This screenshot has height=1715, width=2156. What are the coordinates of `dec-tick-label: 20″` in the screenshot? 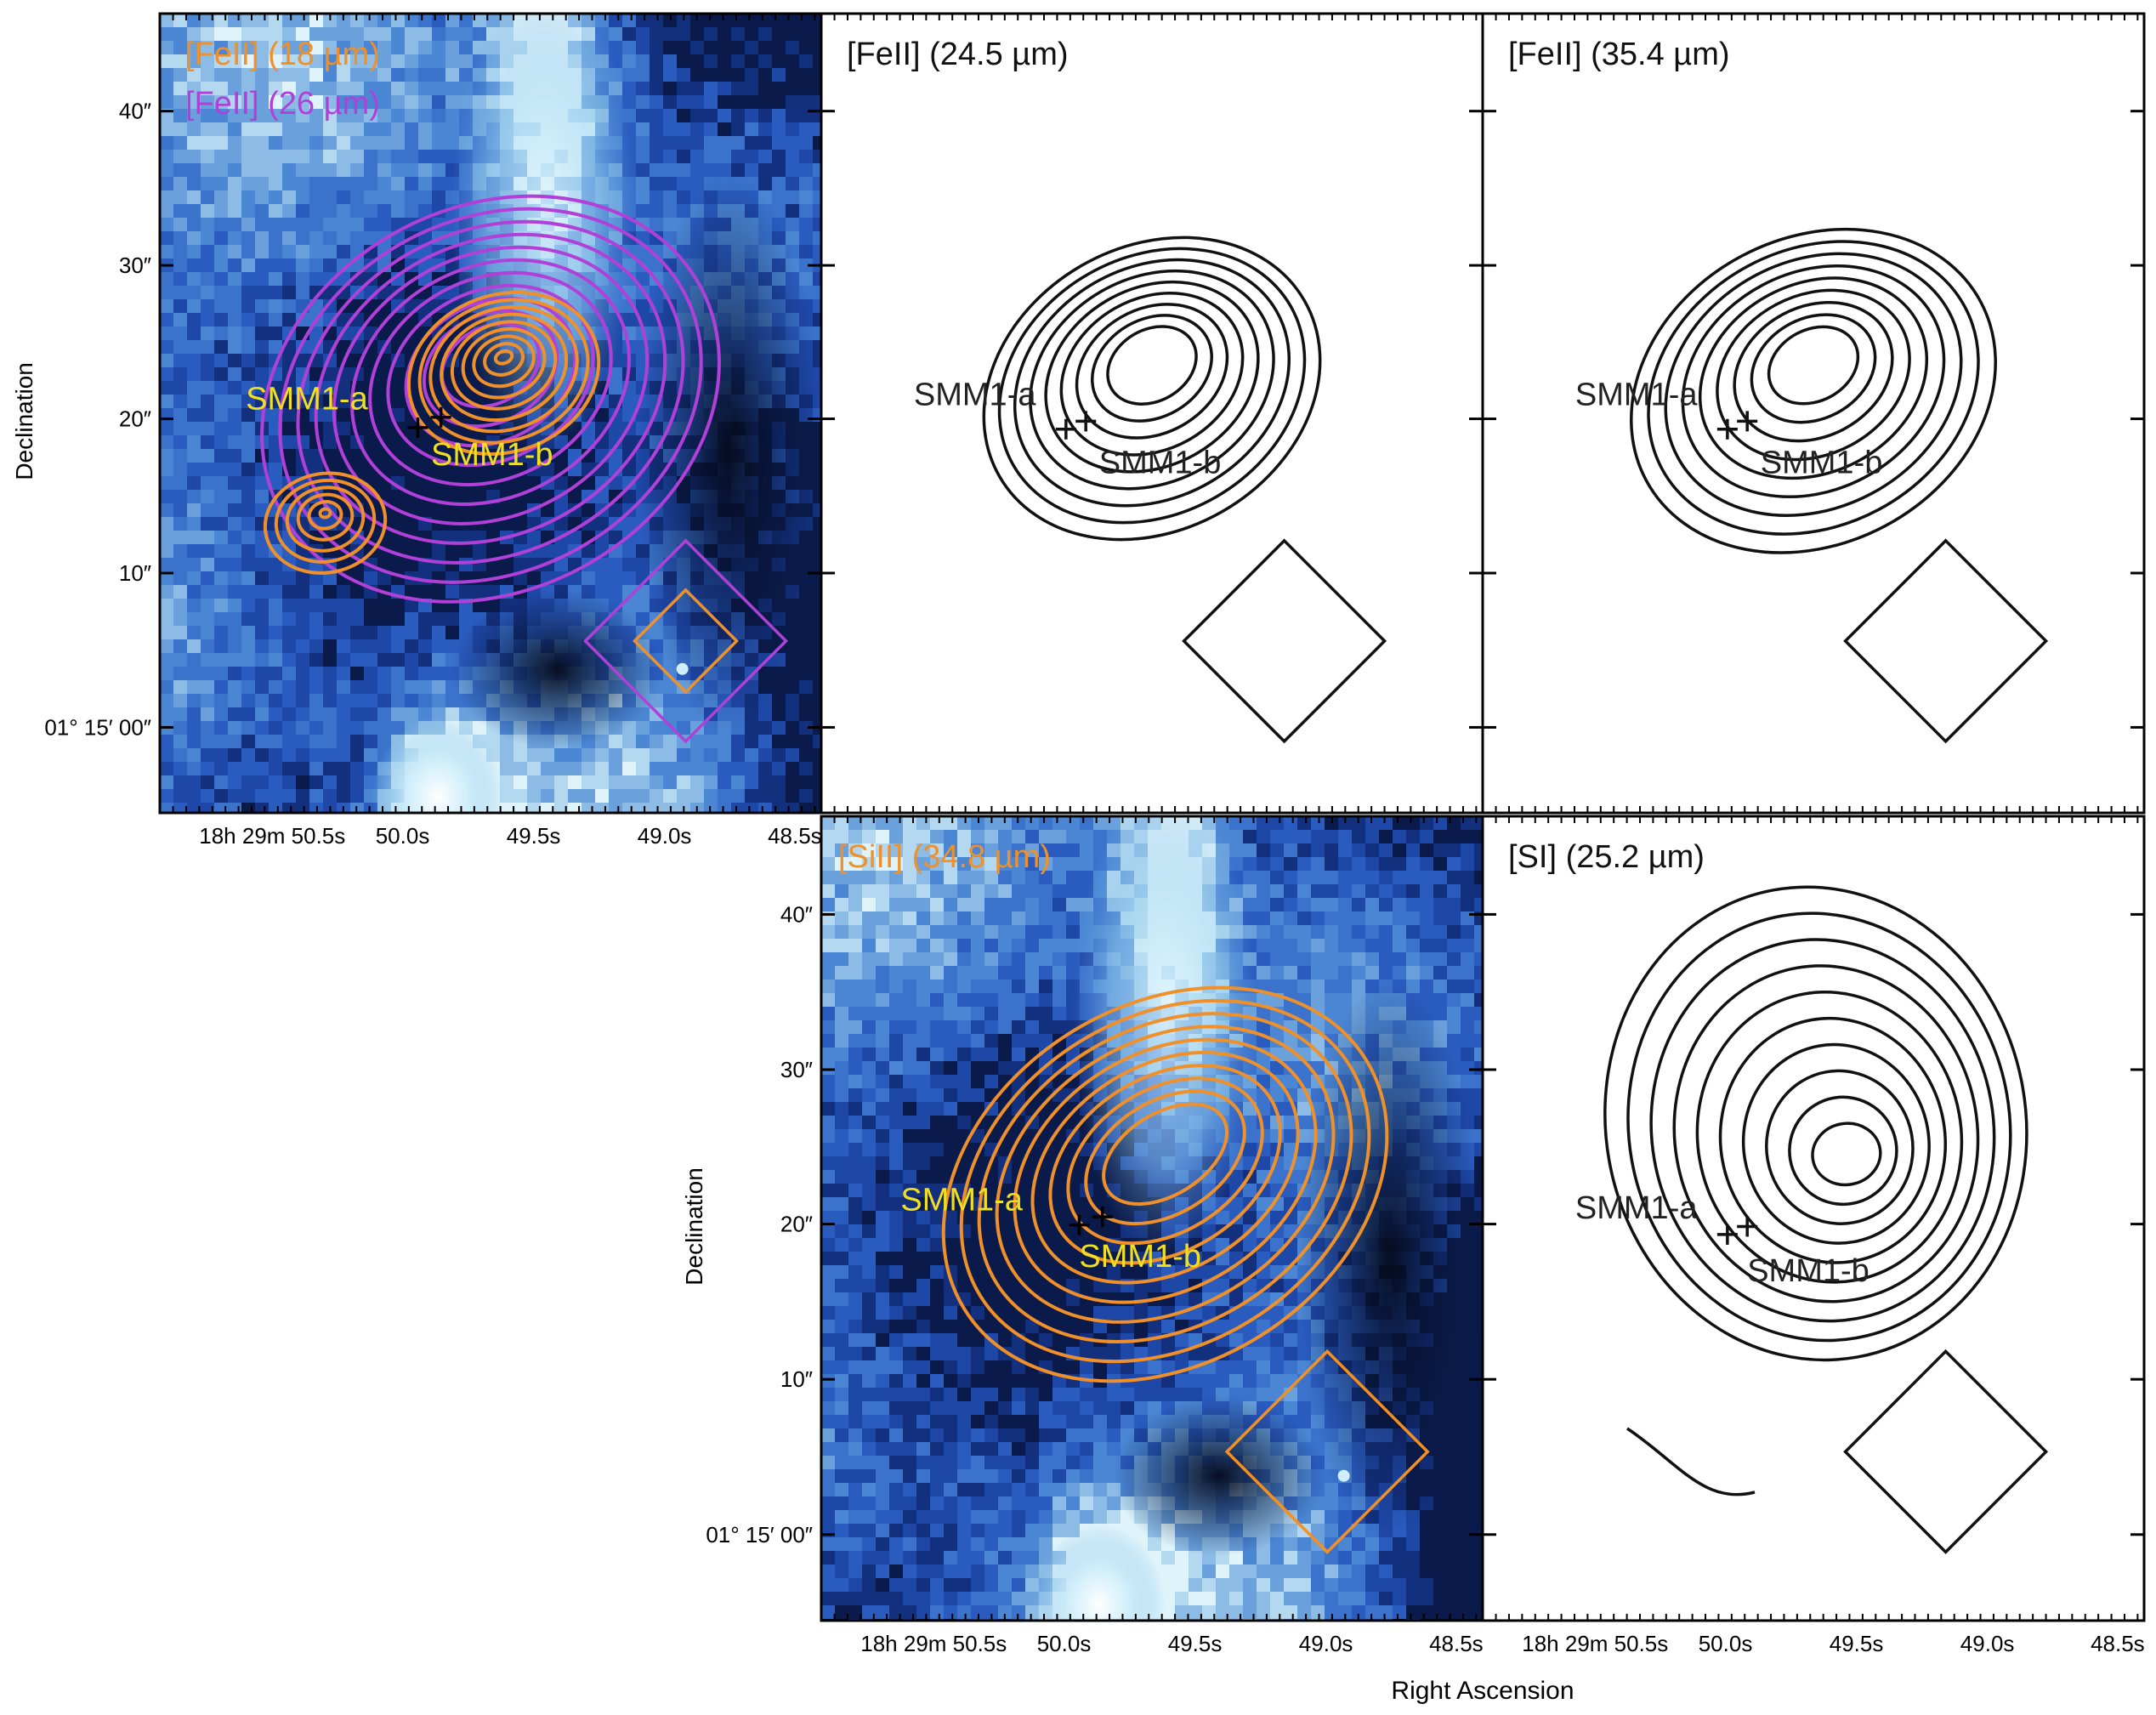 It's located at (135, 419).